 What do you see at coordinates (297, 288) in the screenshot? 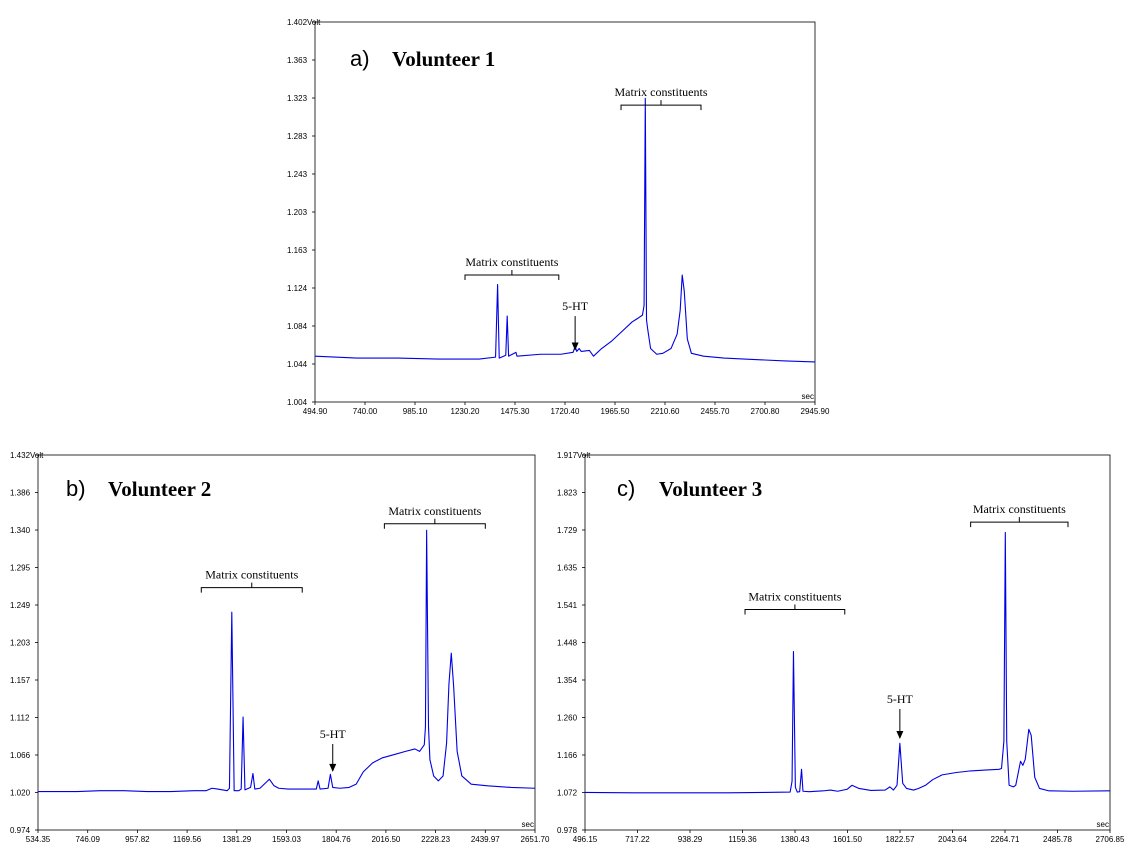
I see `y-tick-label: 1.124` at bounding box center [297, 288].